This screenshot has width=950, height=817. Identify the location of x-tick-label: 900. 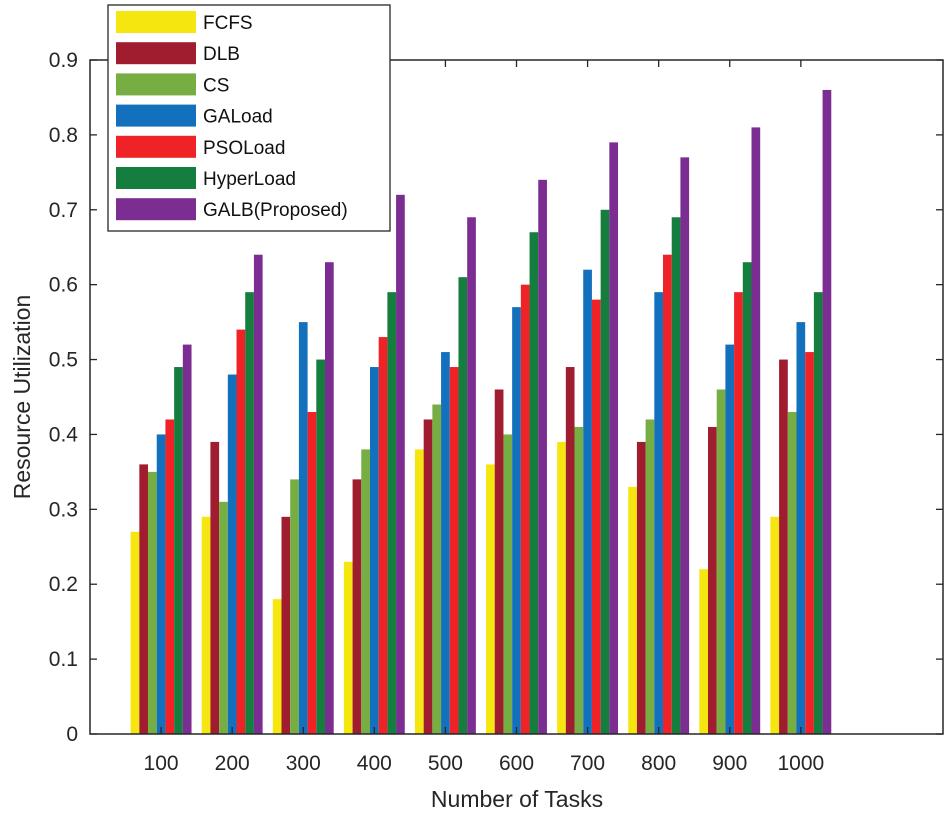
(729, 763).